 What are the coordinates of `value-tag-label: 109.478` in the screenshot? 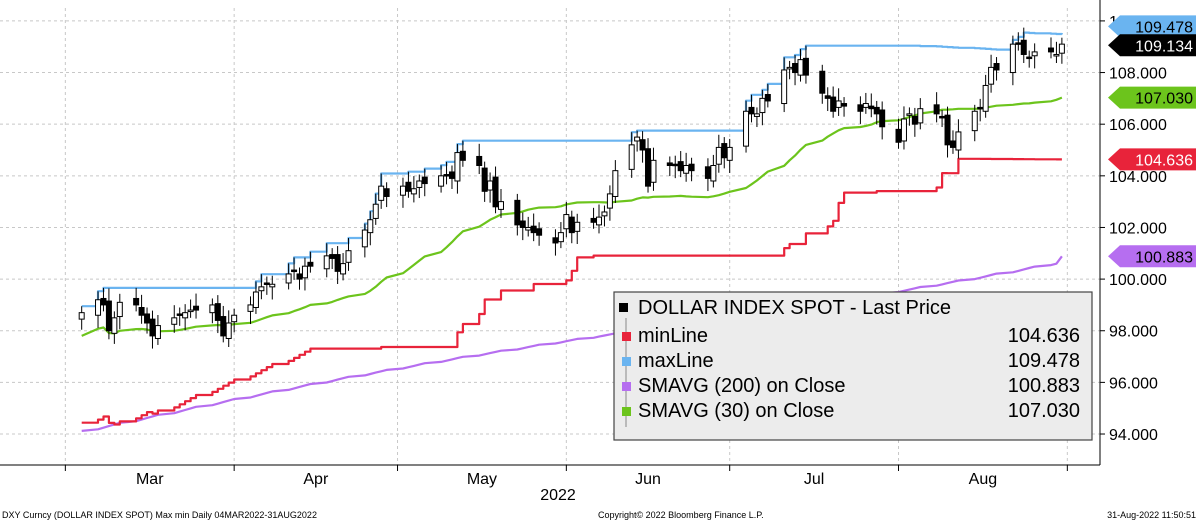 It's located at (1164, 27).